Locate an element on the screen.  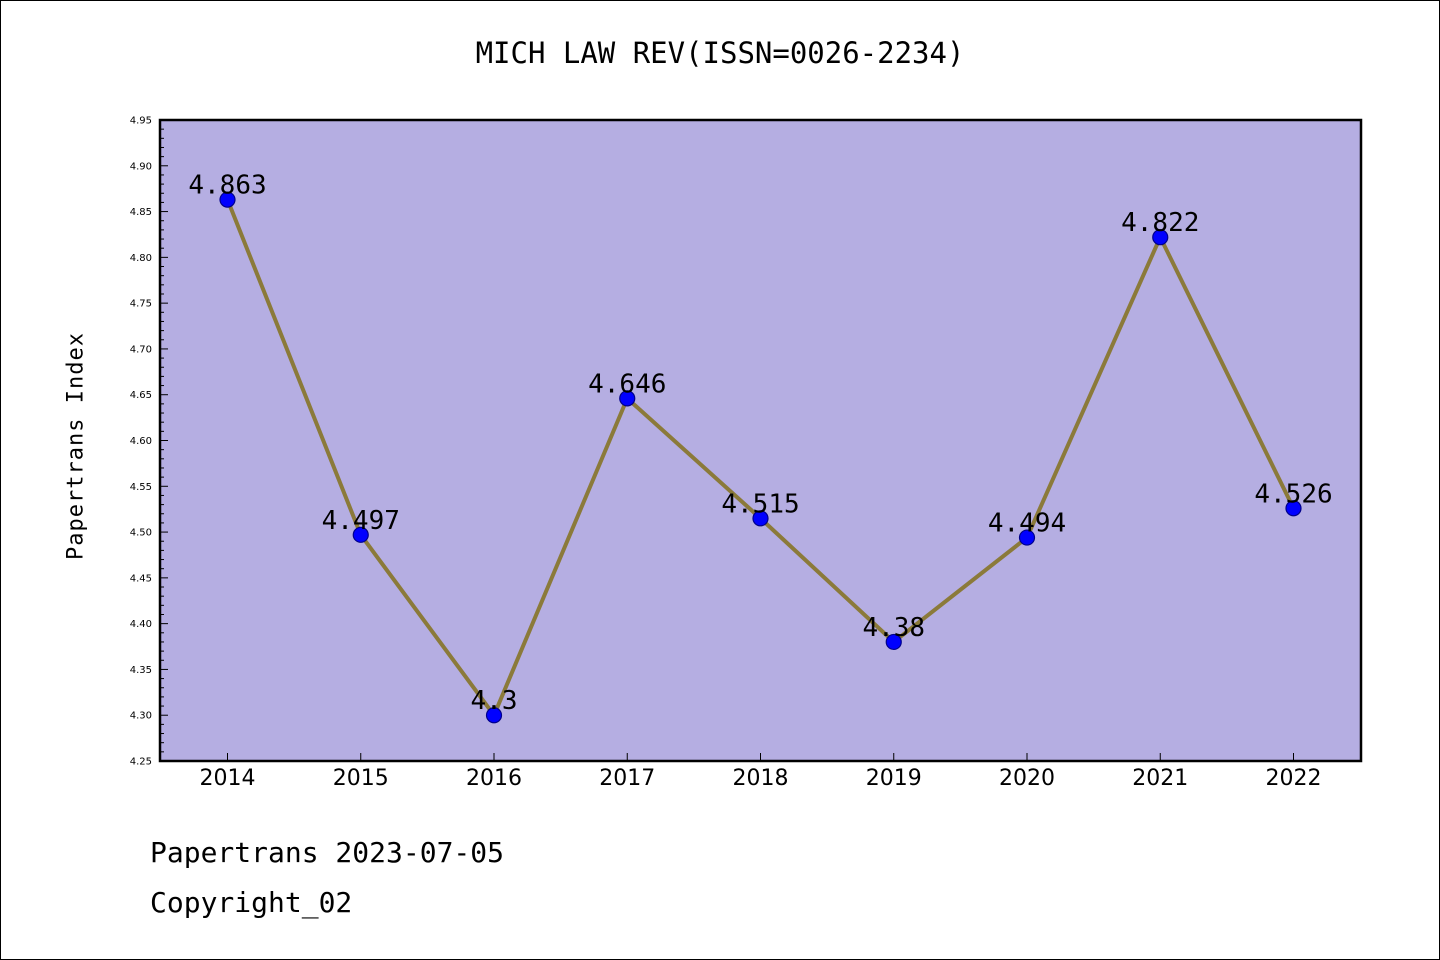
x-tick-label: 2020 is located at coordinates (1027, 778).